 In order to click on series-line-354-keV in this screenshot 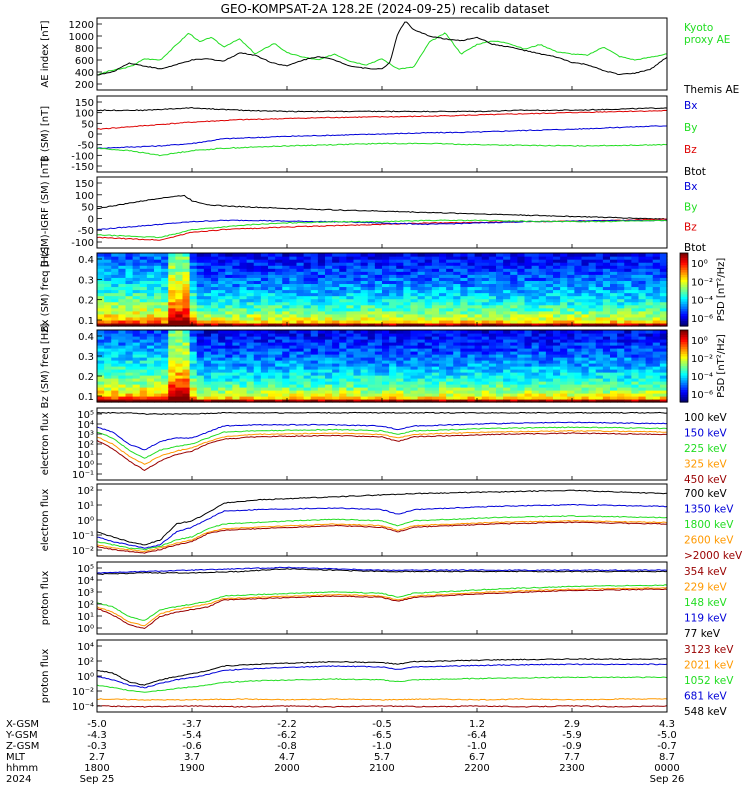, I will do `click(382, 609)`.